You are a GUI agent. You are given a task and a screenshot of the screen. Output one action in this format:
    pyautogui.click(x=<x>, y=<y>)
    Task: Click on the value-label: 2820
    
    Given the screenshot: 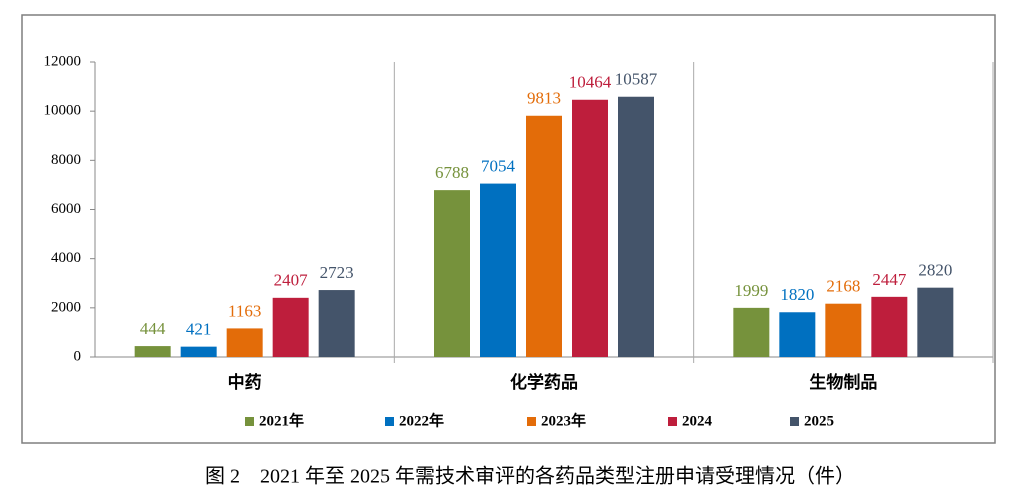 What is the action you would take?
    pyautogui.click(x=935, y=270)
    